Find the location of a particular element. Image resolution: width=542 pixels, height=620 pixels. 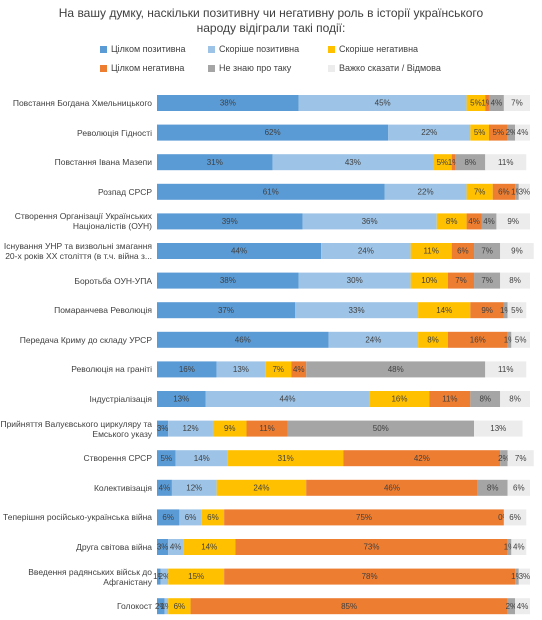

value-label: 45% is located at coordinates (383, 103).